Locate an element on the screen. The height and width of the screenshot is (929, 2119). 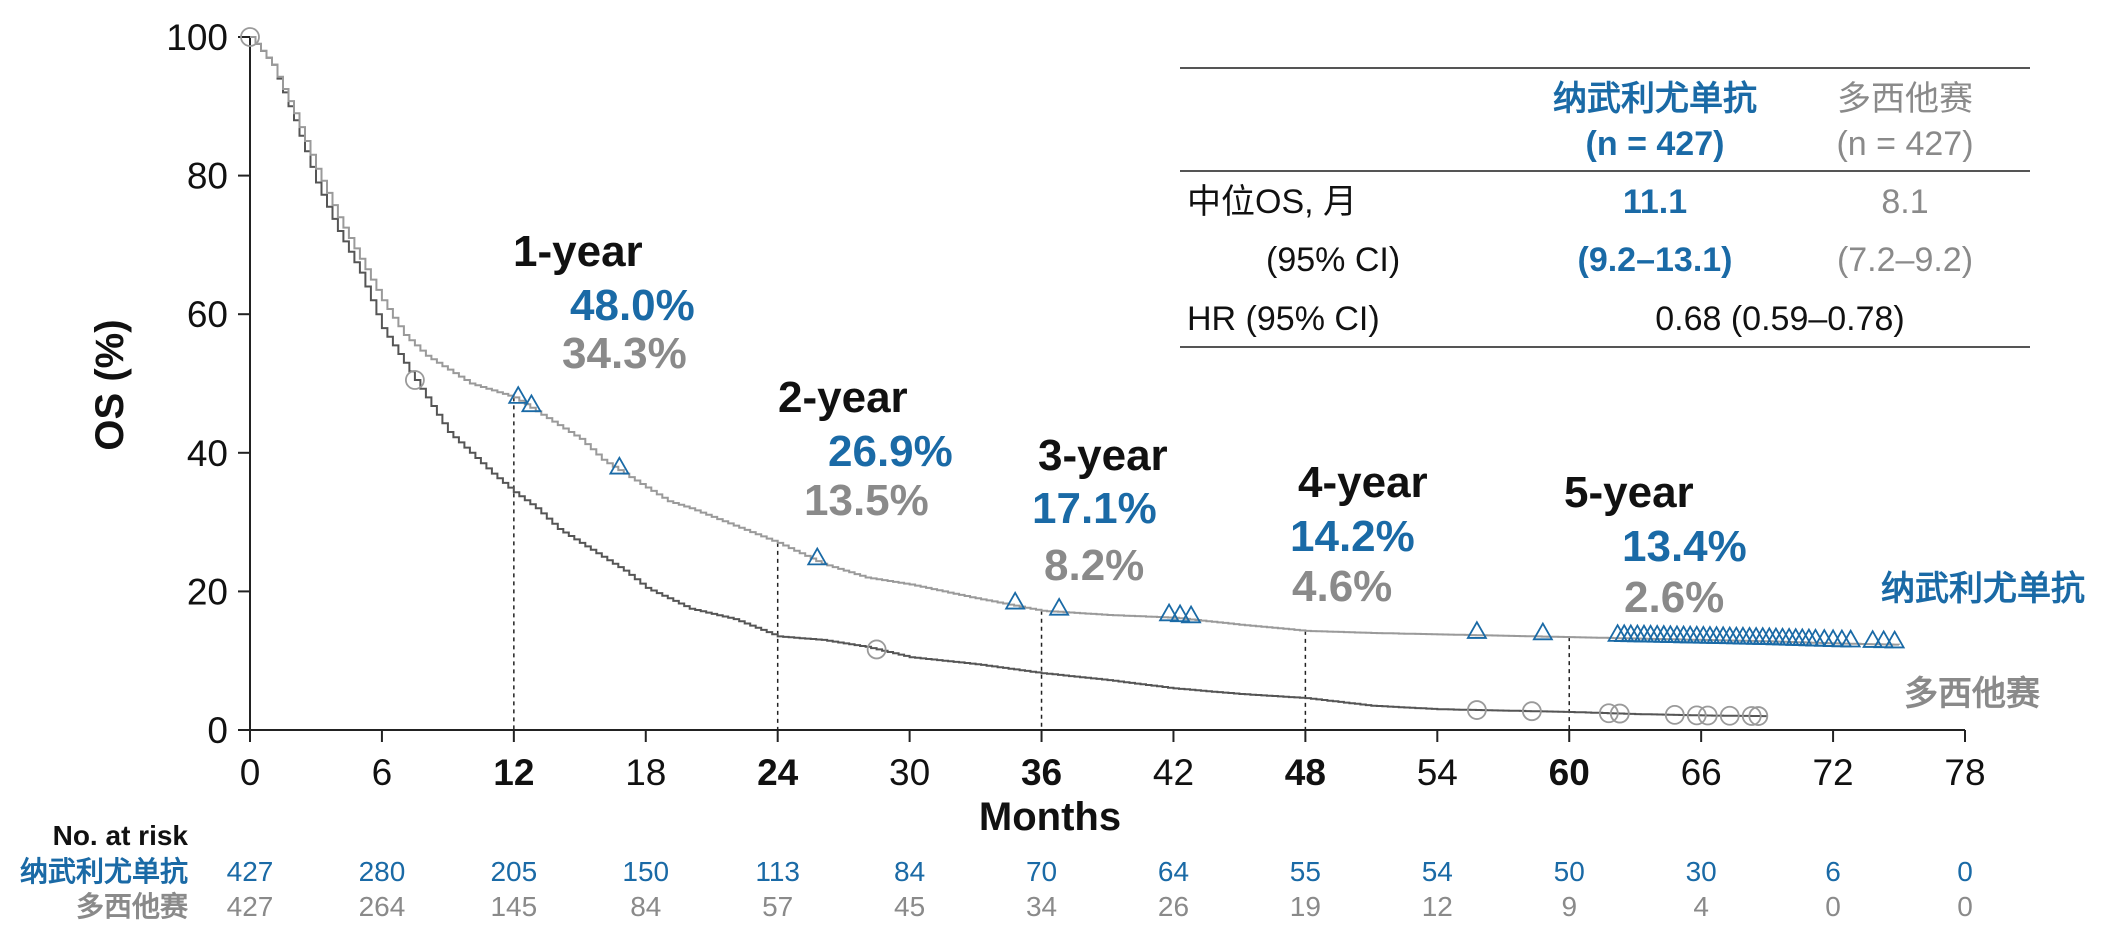
risk-value: 70 is located at coordinates (1041, 871).